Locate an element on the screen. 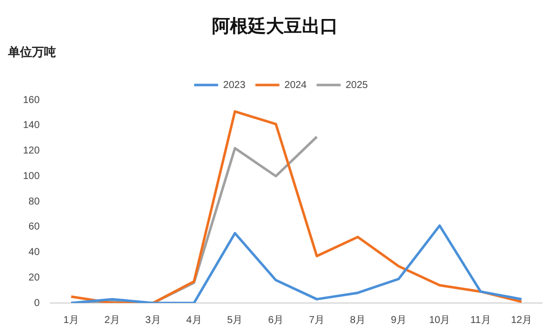 The width and height of the screenshot is (550, 329). y-tick-label: 20 is located at coordinates (34, 278).